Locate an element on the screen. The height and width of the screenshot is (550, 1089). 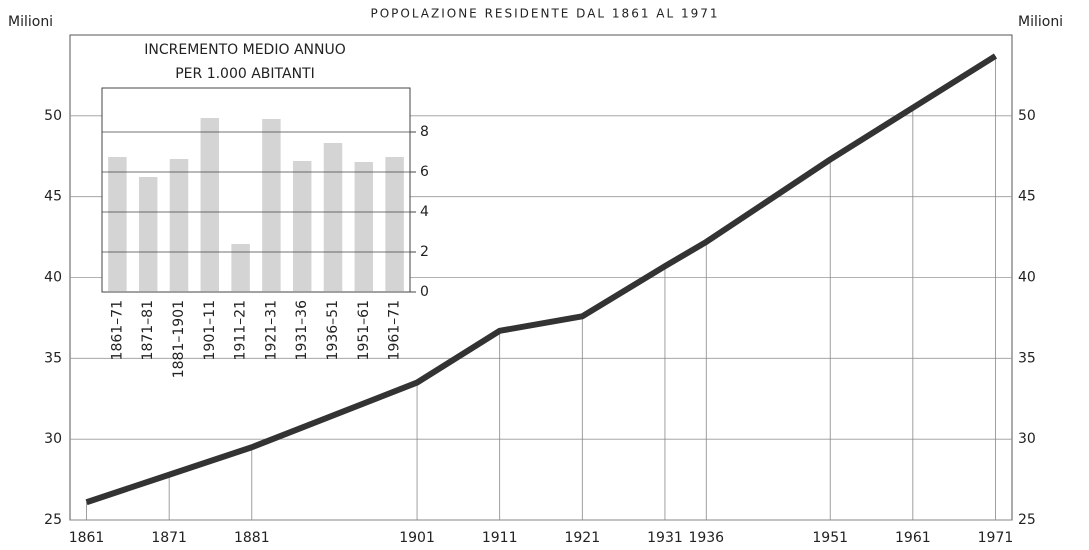
x-tick-label: 1901–11 is located at coordinates (210, 330).